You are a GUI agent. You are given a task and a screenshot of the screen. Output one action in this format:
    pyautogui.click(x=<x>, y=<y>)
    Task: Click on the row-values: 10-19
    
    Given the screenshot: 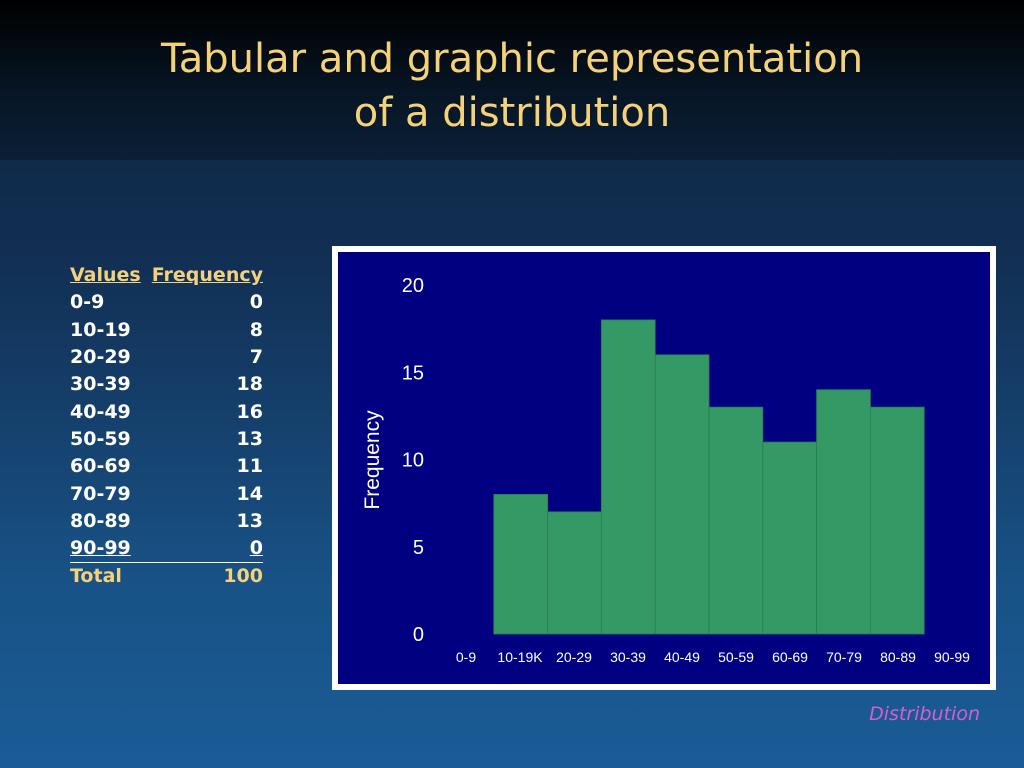 What is the action you would take?
    pyautogui.click(x=100, y=329)
    